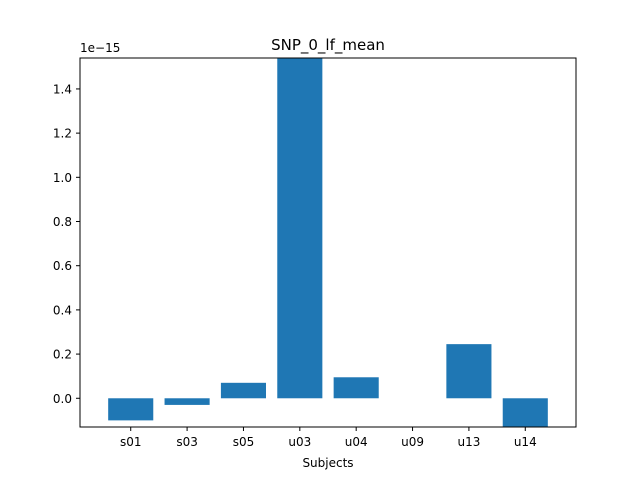  I want to click on bar-s01, so click(131, 409).